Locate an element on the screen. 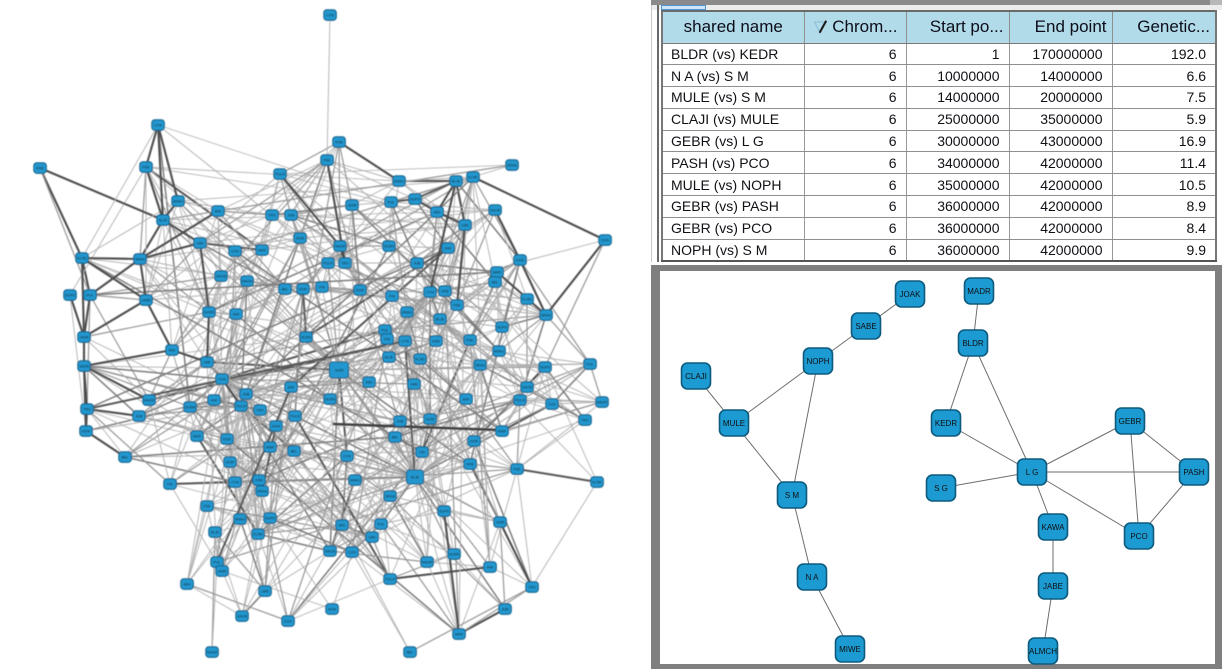 This screenshot has height=669, width=1222. svg-text: ALMCH is located at coordinates (1043, 651).